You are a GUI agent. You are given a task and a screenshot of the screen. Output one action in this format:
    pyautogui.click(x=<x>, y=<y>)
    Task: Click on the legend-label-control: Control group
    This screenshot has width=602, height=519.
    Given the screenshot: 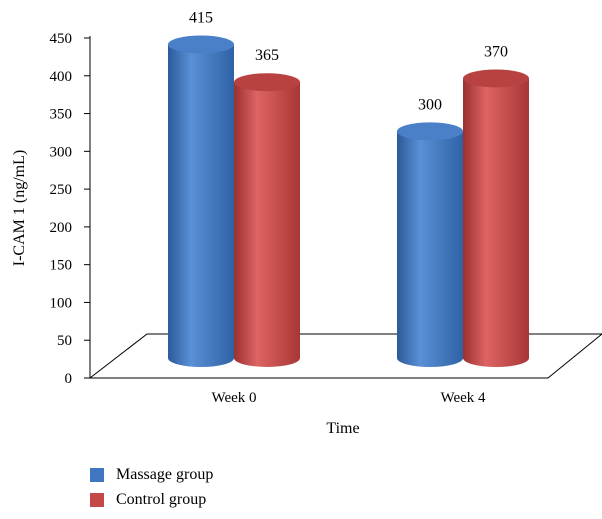 What is the action you would take?
    pyautogui.click(x=161, y=499)
    